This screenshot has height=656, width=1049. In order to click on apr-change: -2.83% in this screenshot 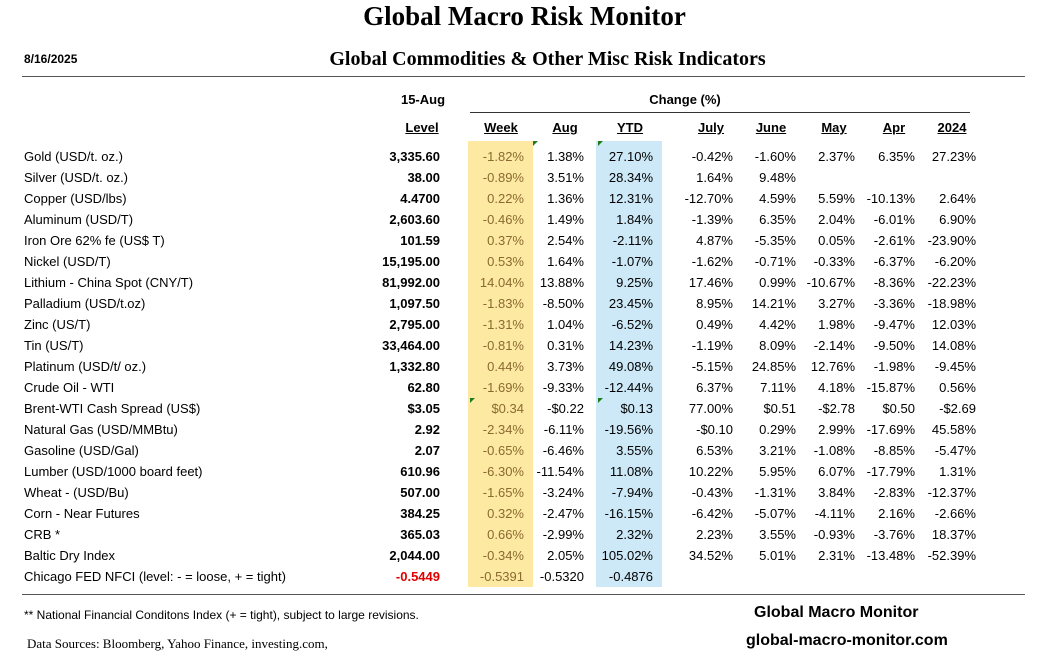, I will do `click(894, 492)`.